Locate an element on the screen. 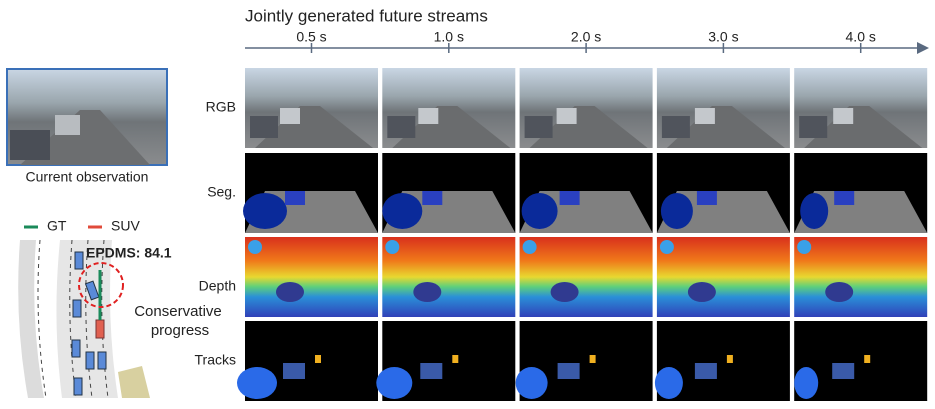 The image size is (935, 409). bev-map is located at coordinates (87, 319).